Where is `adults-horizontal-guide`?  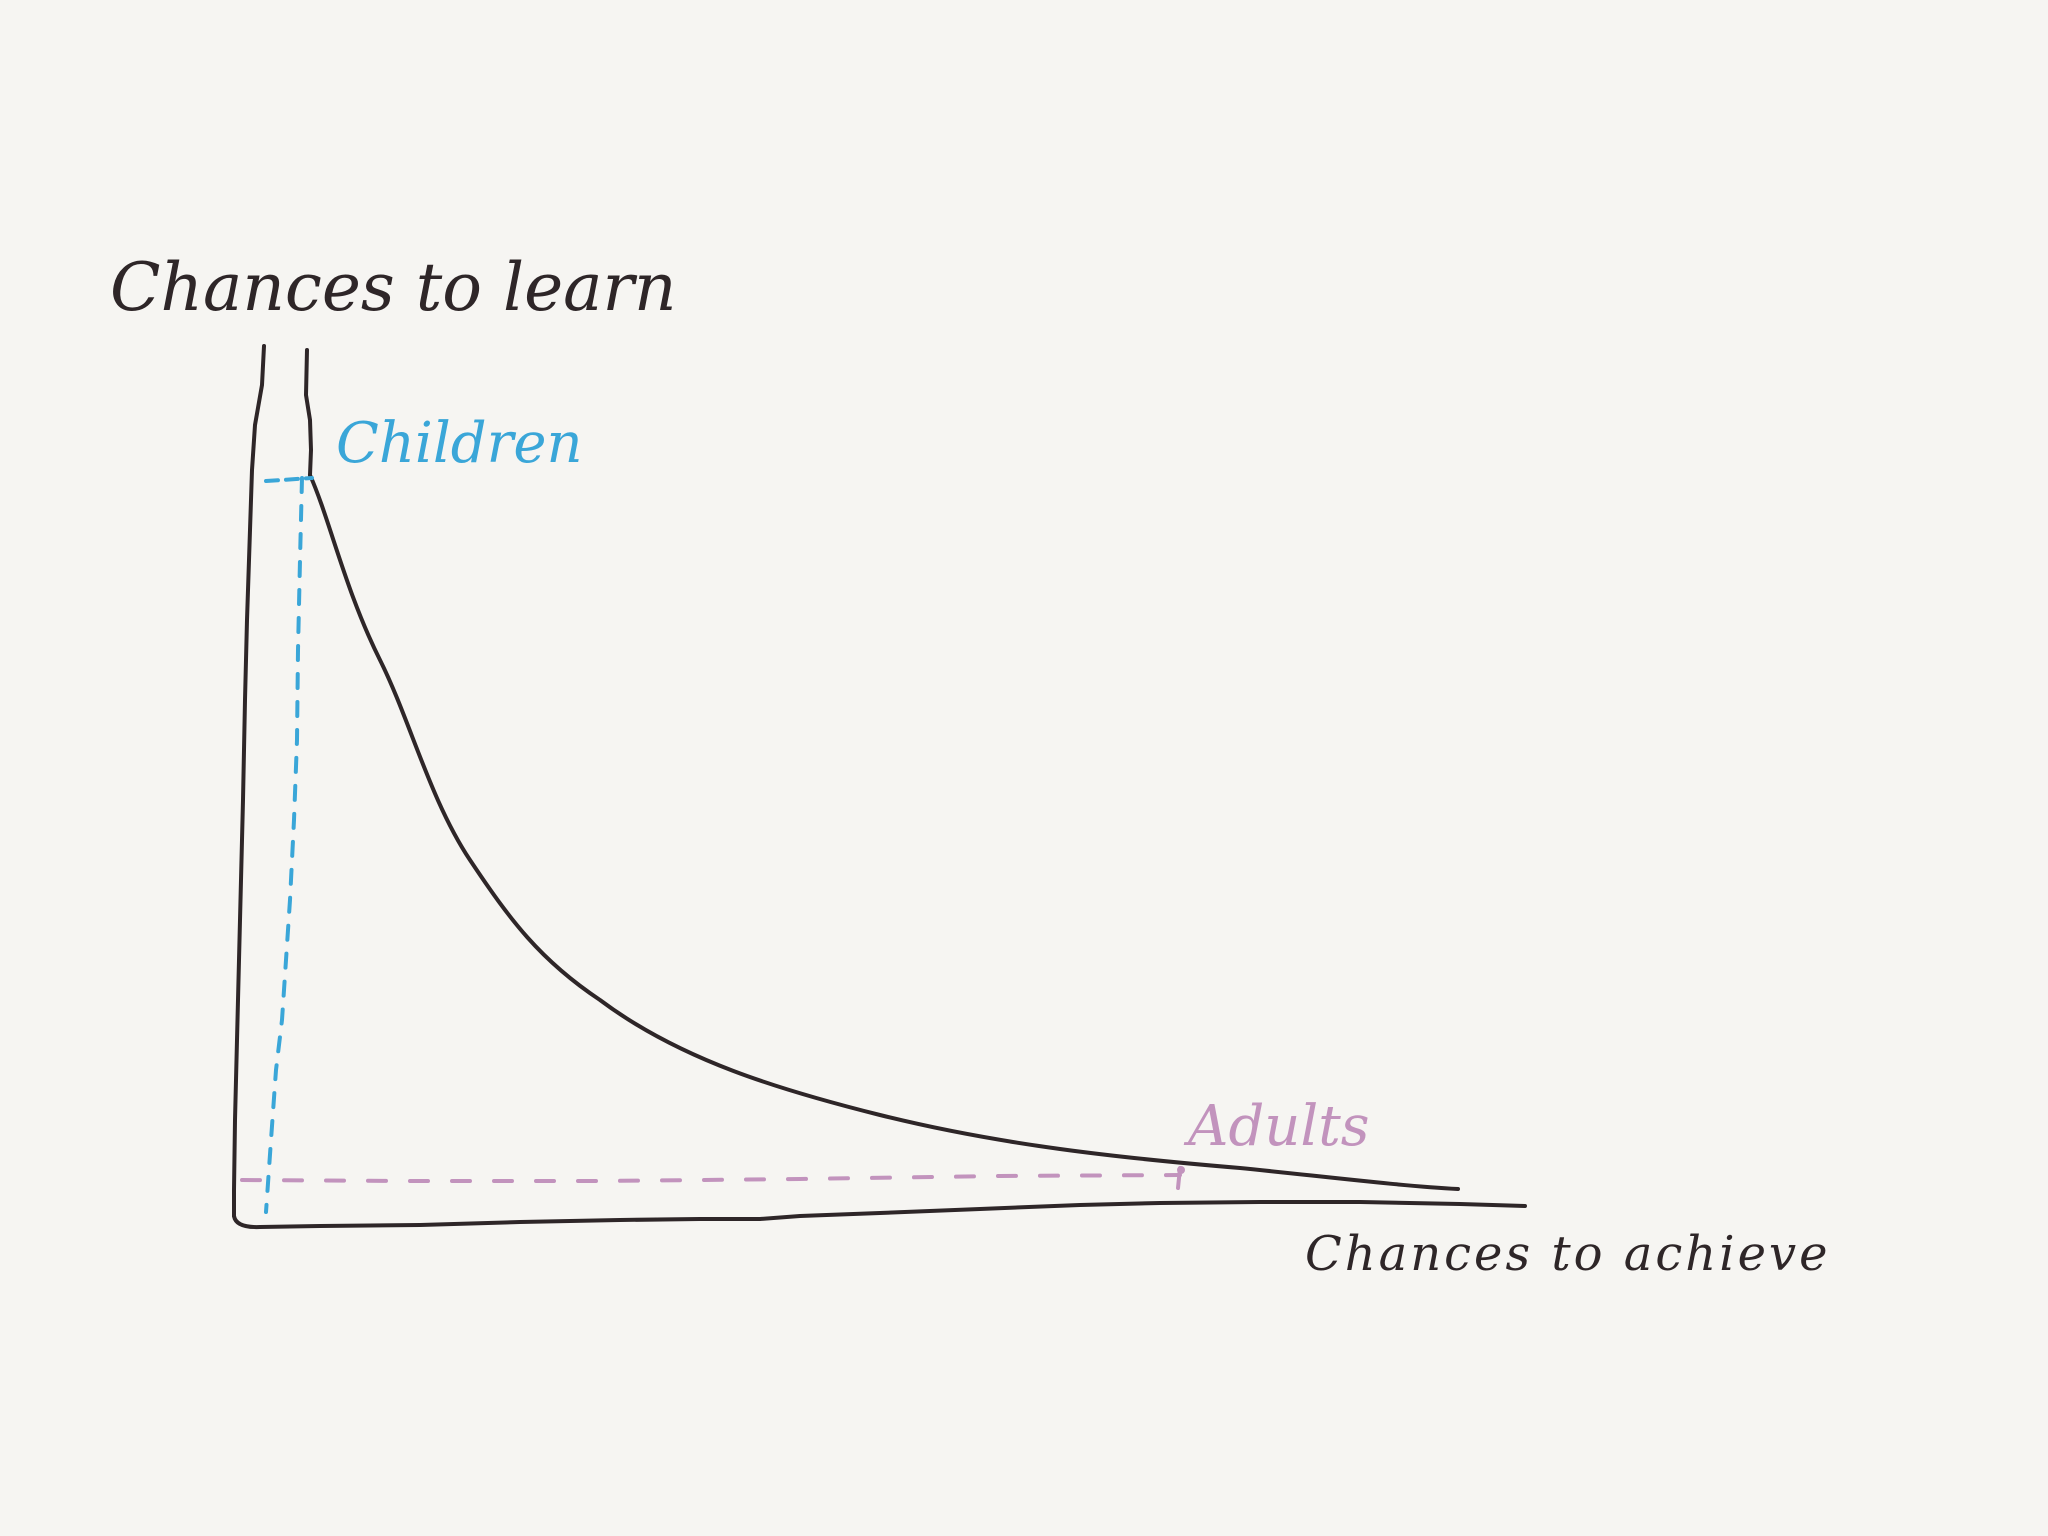
adults-horizontal-guide is located at coordinates (711, 1178).